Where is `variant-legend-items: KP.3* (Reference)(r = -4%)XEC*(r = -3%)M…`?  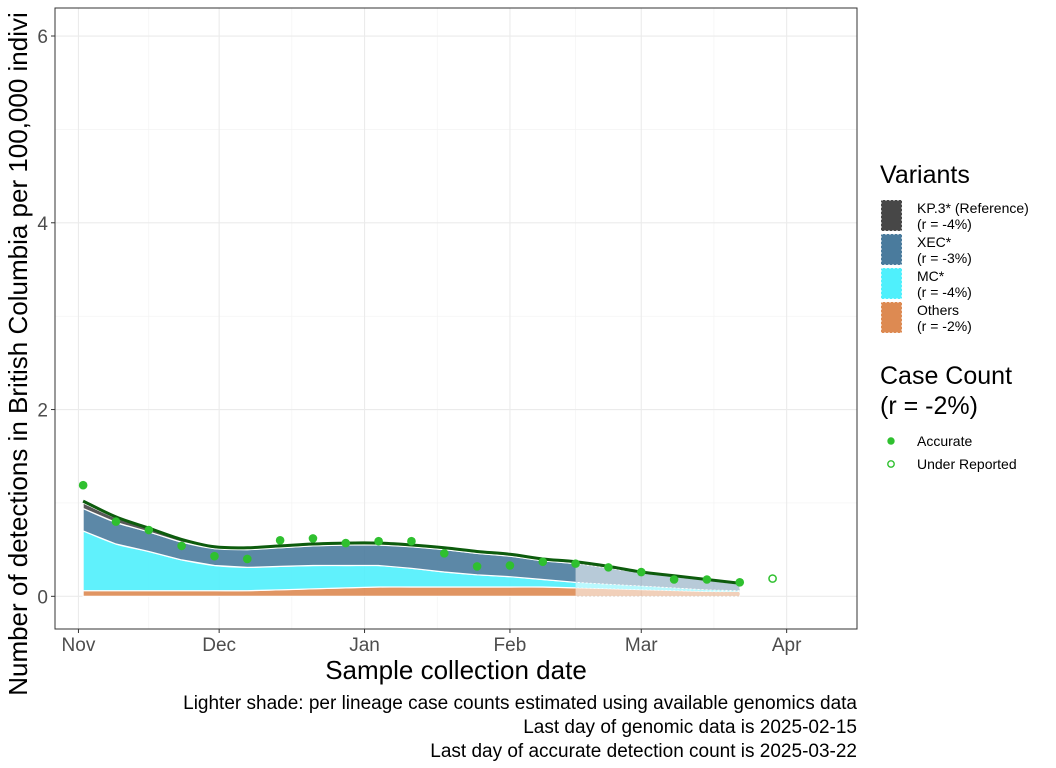
variant-legend-items: KP.3* (Reference)(r = -4%)XEC*(r = -3%)M… is located at coordinates (954, 266).